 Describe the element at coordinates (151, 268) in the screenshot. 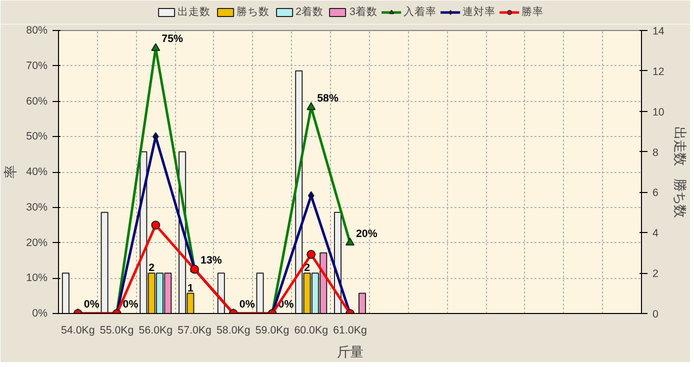

I see `data-label: 2` at that location.